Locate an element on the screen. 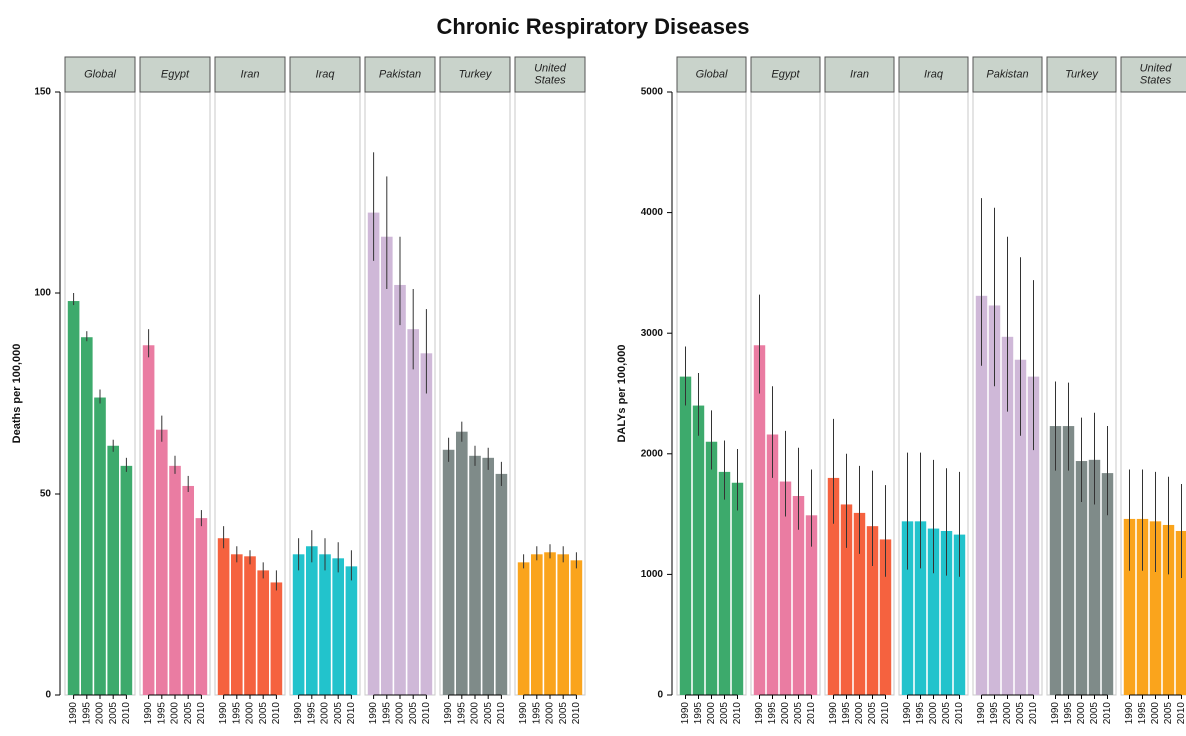  strip-label: Pakistan is located at coordinates (400, 74).